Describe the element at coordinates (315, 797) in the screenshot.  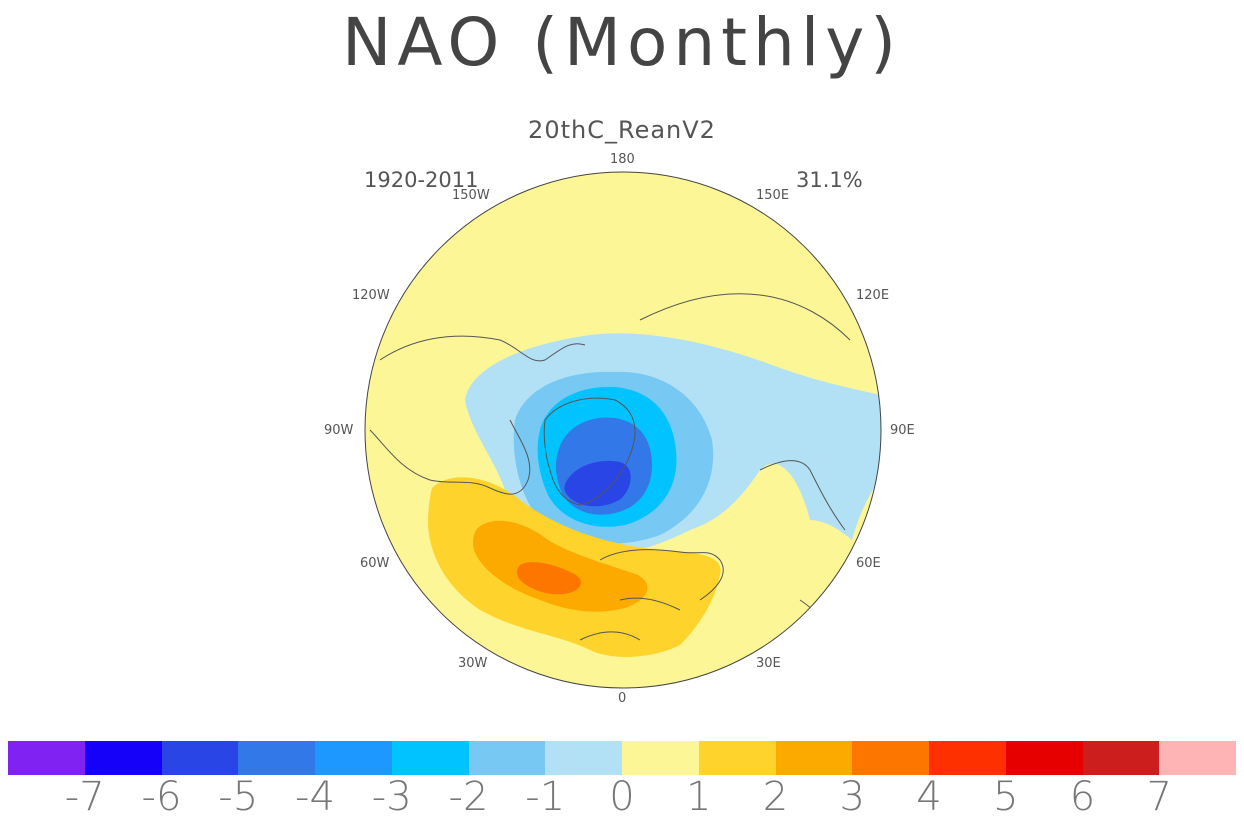
I see `colorbar-tick-label: -4` at that location.